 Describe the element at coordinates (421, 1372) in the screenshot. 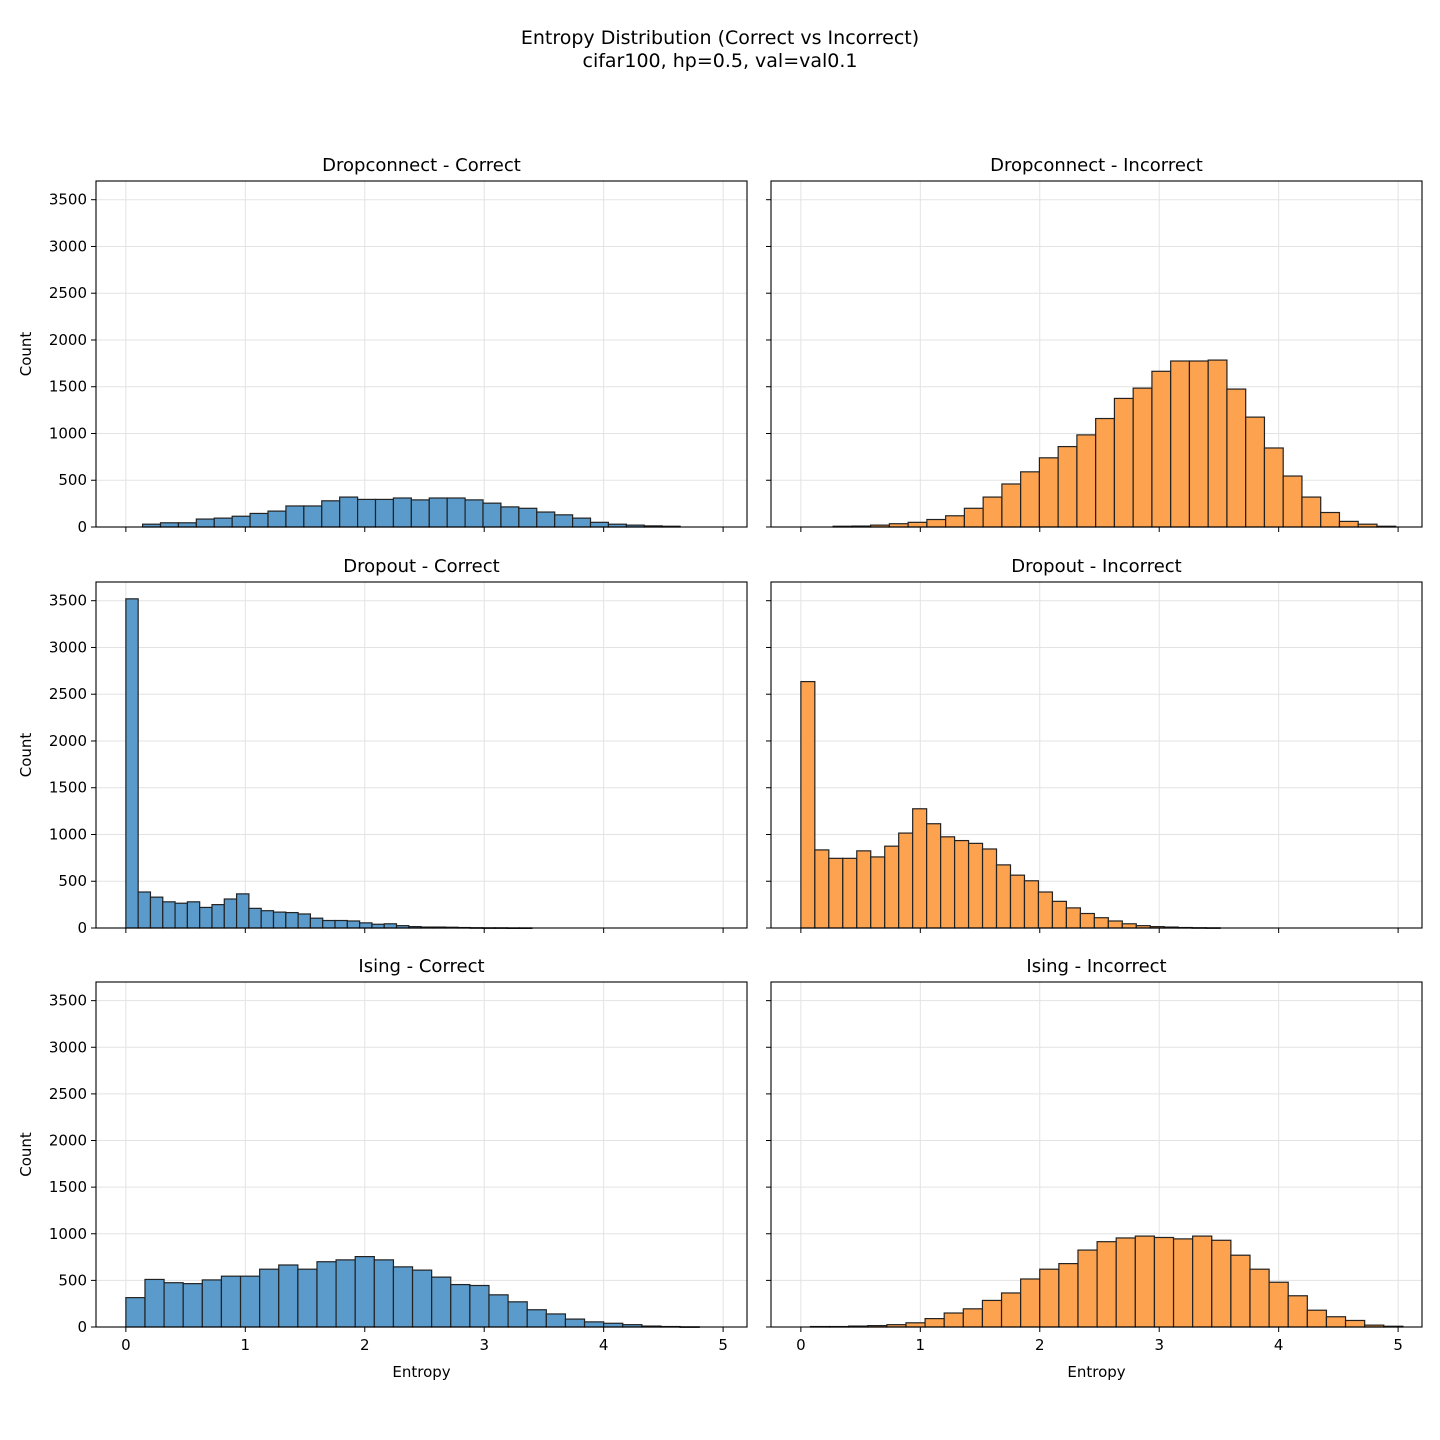

I see `x-axis-label: Entropy` at that location.